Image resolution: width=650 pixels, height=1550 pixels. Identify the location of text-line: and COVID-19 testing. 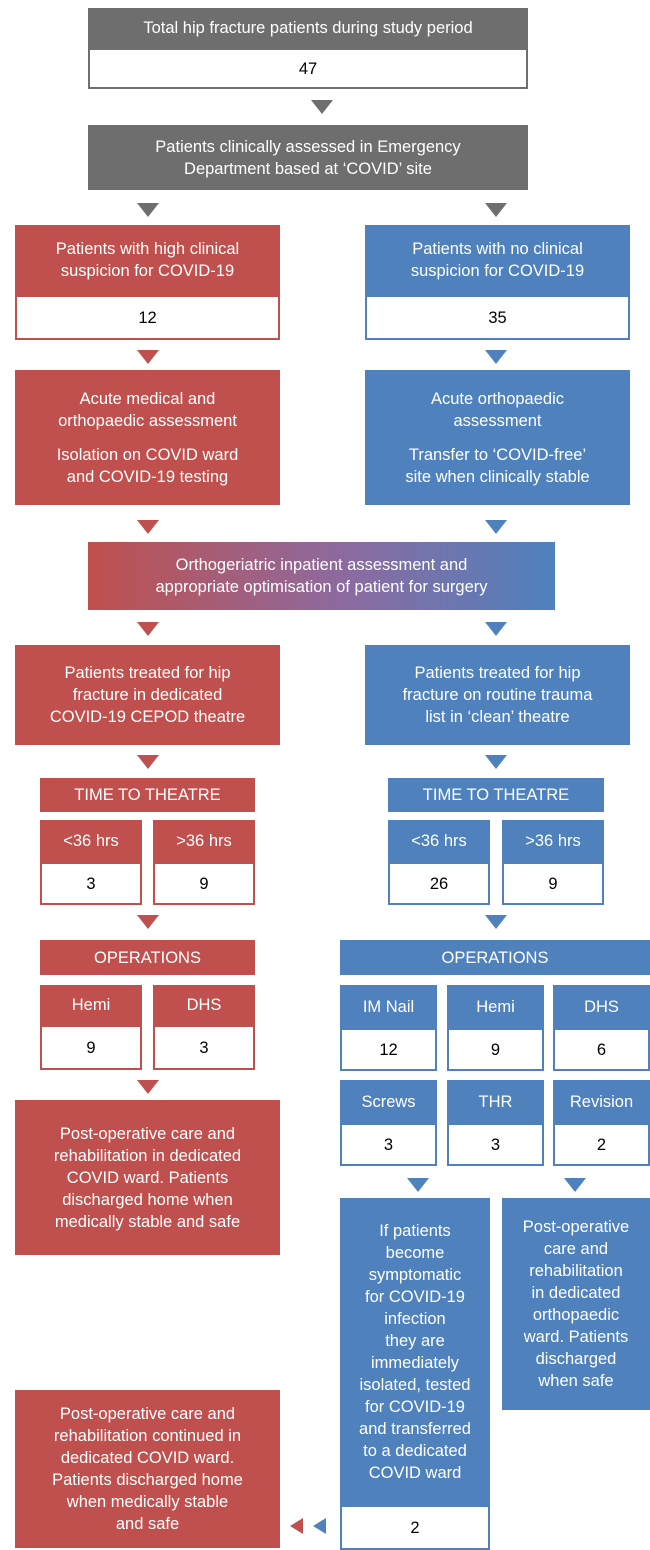
(147, 476).